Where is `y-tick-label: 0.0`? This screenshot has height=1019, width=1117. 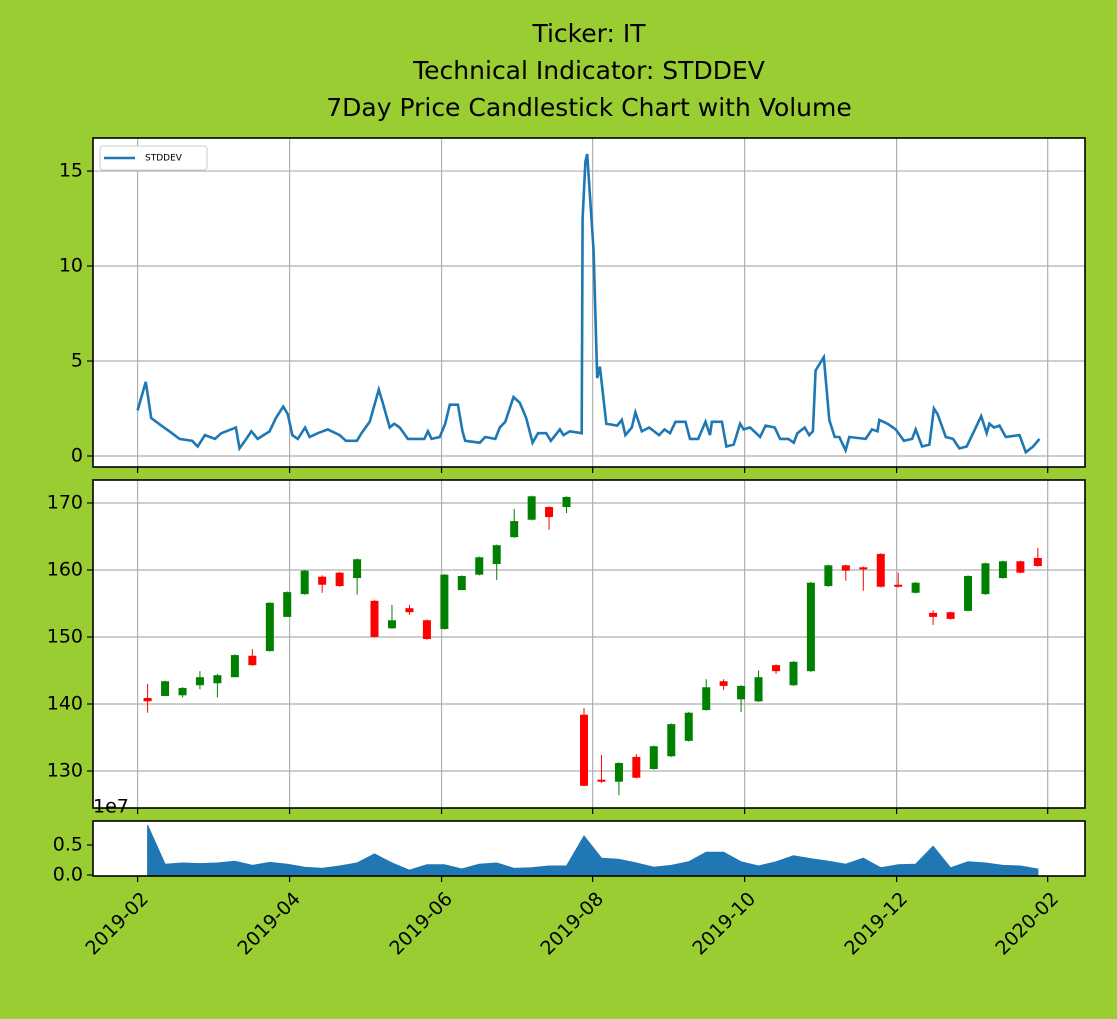 y-tick-label: 0.0 is located at coordinates (68, 874).